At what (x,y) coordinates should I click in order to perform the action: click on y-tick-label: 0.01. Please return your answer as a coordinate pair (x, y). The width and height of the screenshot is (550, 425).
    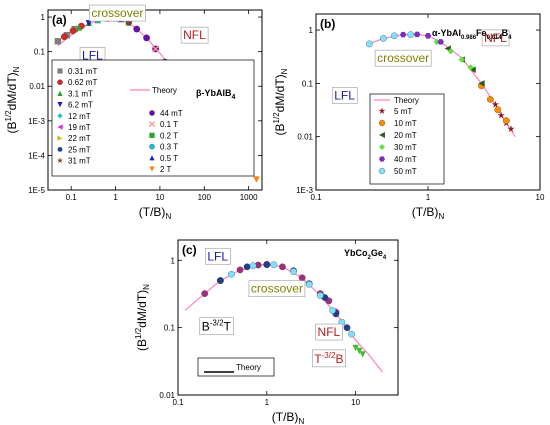
    Looking at the image, I should click on (305, 137).